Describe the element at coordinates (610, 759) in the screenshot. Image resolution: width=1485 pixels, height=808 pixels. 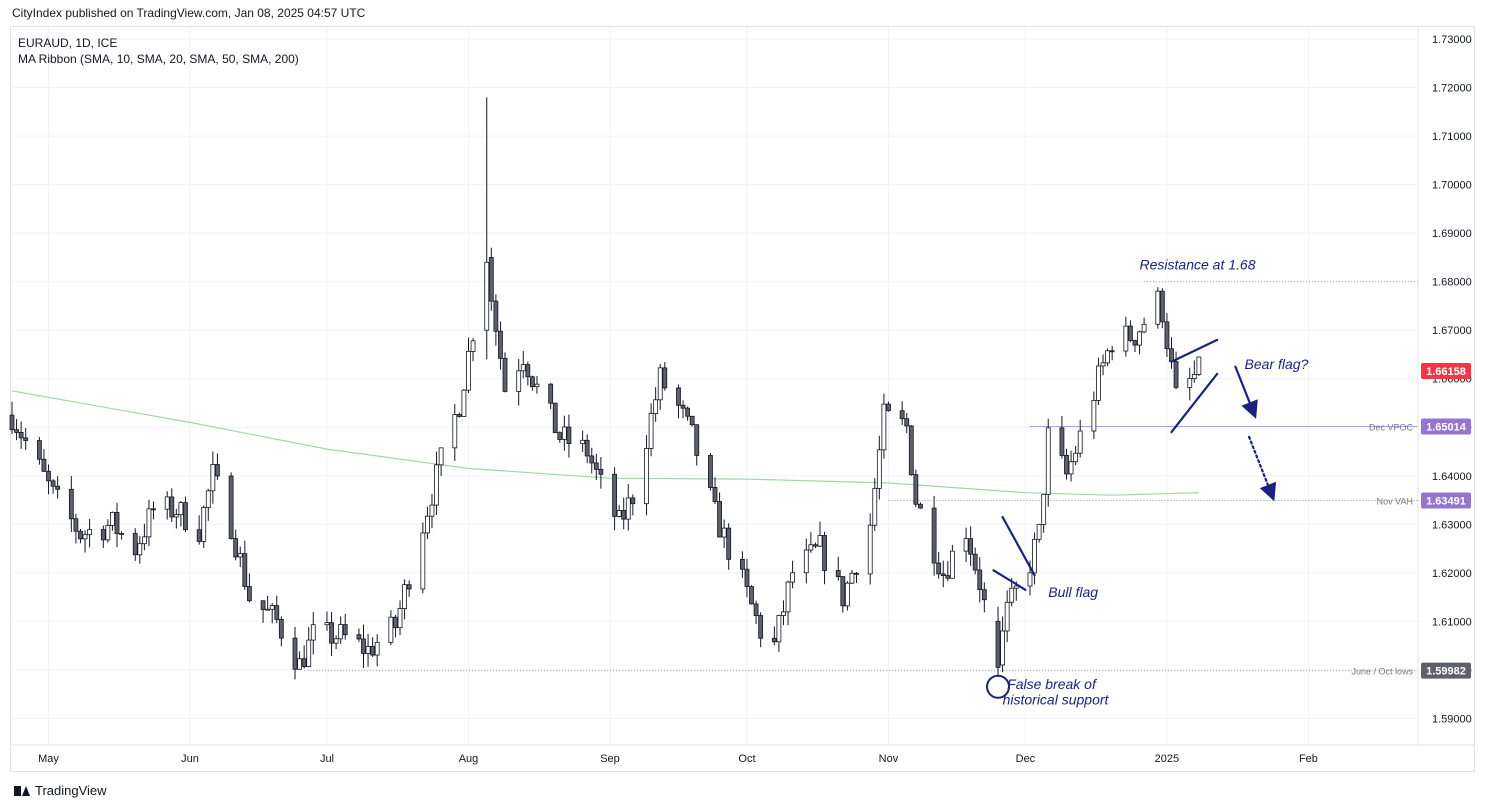
I see `x-tick-label: Sep` at that location.